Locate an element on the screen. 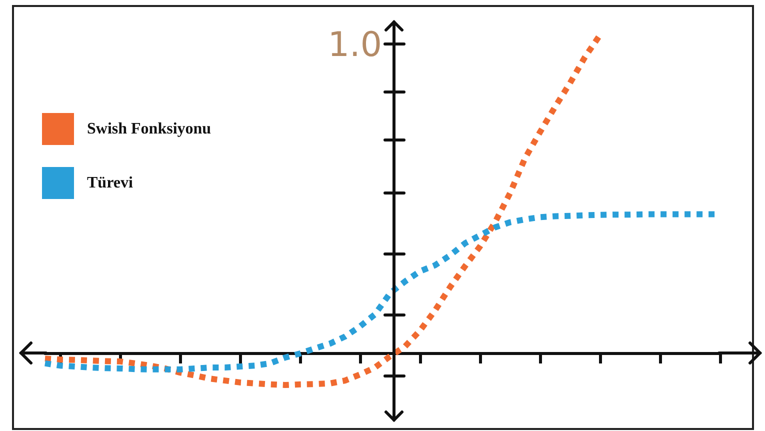 Image resolution: width=765 pixels, height=431 pixels. legend-label: Swish Fonksiyonu is located at coordinates (149, 129).